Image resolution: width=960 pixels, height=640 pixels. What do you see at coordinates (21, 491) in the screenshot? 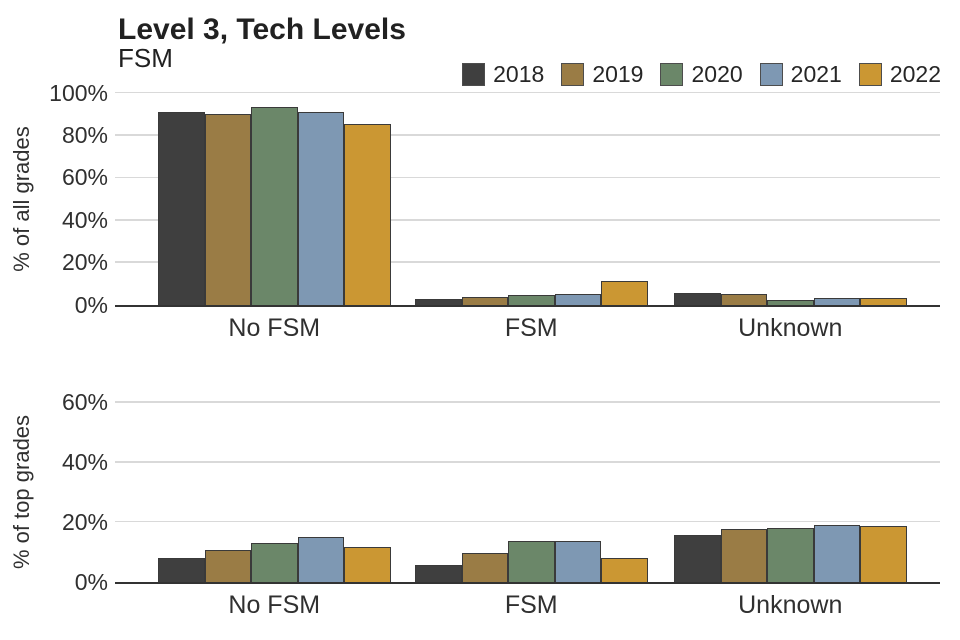
I see `y-axis-title-bottom: % of top grades` at bounding box center [21, 491].